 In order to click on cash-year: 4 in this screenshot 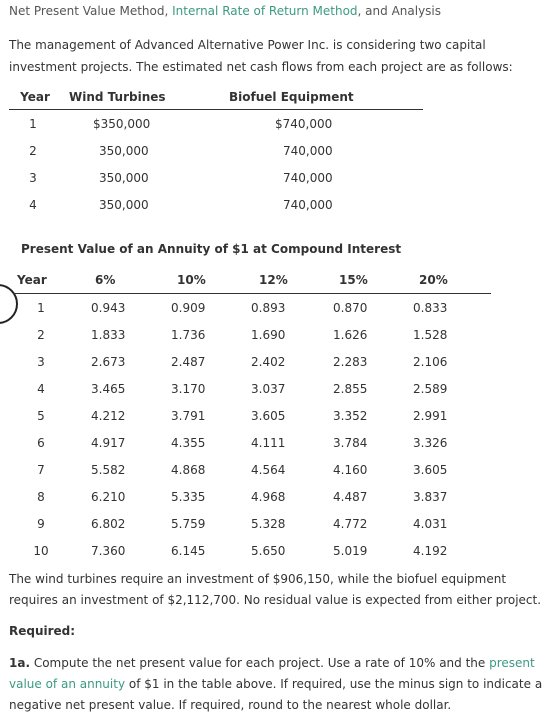, I will do `click(33, 204)`.